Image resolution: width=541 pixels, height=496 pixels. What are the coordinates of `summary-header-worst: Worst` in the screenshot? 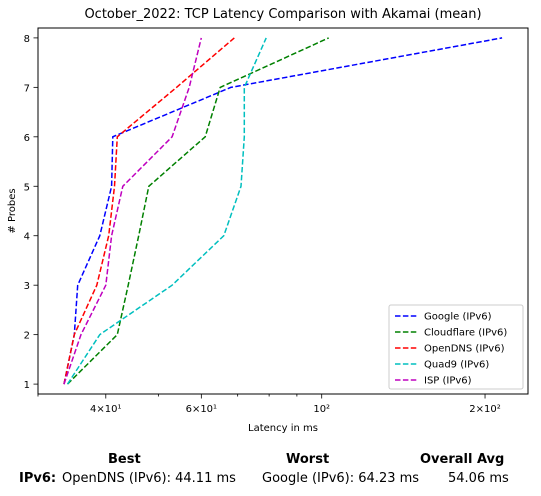 It's located at (308, 459).